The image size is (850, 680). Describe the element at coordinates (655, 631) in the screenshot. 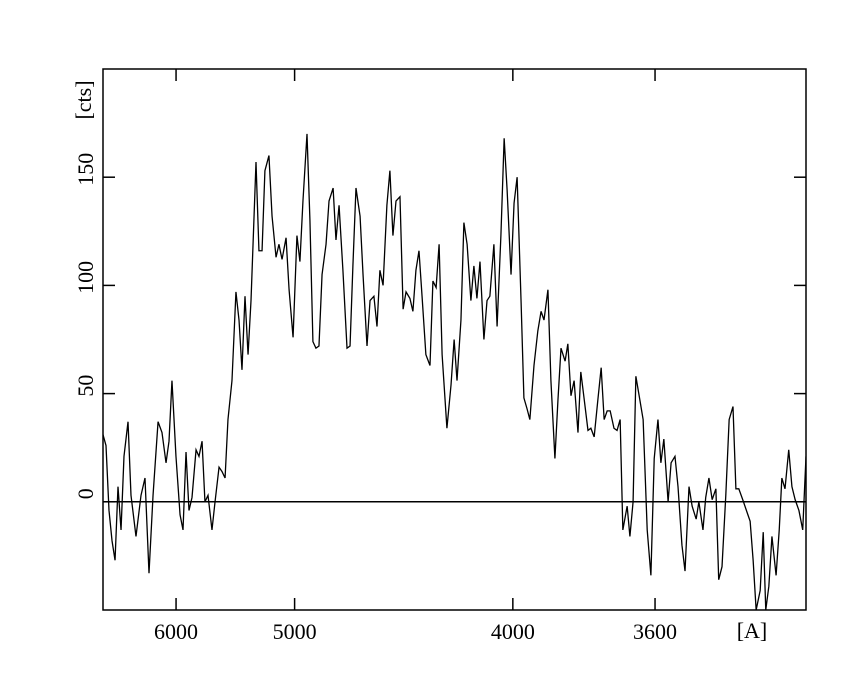

I see `x-tick-label: 3600` at that location.